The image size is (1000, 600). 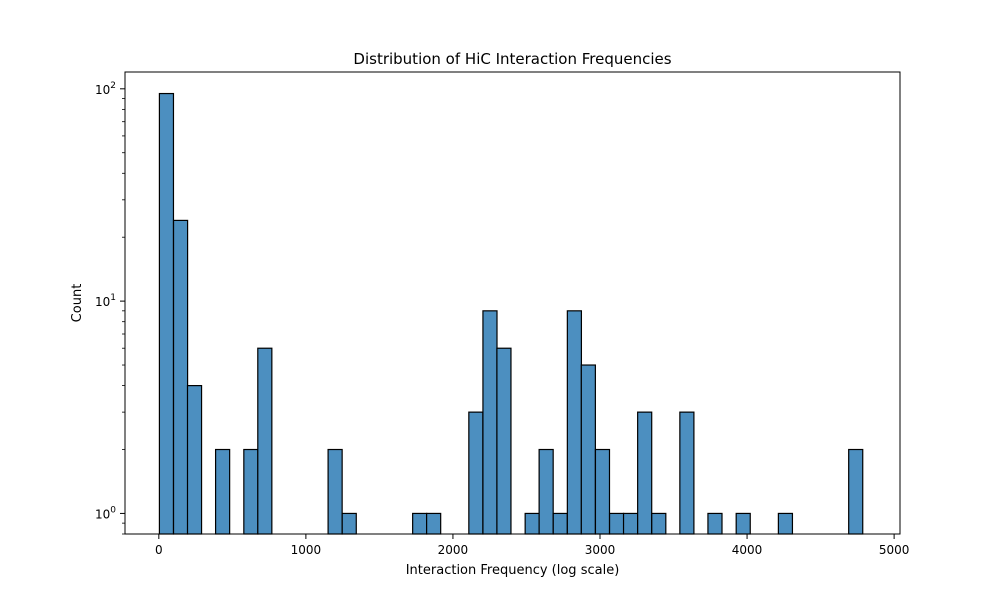 I want to click on x-axis-label: Interaction Frequency (log scale), so click(x=513, y=570).